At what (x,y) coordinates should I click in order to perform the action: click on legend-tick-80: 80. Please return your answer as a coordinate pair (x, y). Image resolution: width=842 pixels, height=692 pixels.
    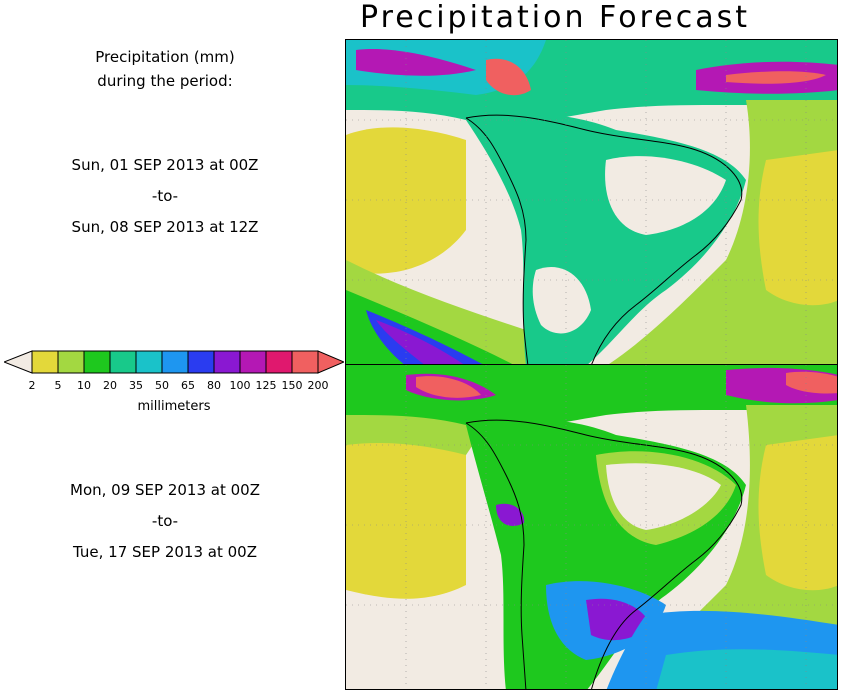
    Looking at the image, I should click on (214, 385).